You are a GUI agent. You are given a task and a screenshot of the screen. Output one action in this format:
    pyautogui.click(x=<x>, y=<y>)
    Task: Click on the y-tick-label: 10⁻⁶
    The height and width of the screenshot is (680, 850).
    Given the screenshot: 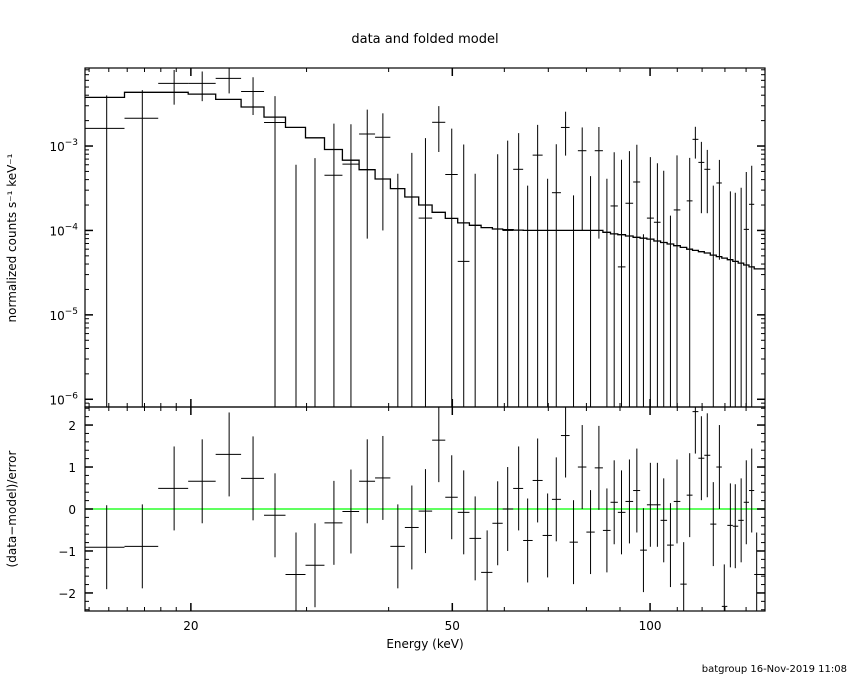 What is the action you would take?
    pyautogui.click(x=63, y=399)
    